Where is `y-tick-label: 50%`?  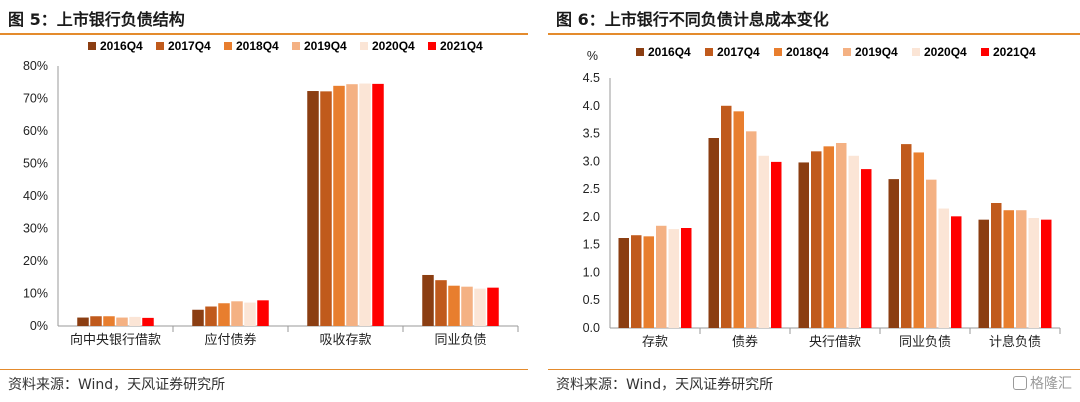 y-tick-label: 50% is located at coordinates (35, 164).